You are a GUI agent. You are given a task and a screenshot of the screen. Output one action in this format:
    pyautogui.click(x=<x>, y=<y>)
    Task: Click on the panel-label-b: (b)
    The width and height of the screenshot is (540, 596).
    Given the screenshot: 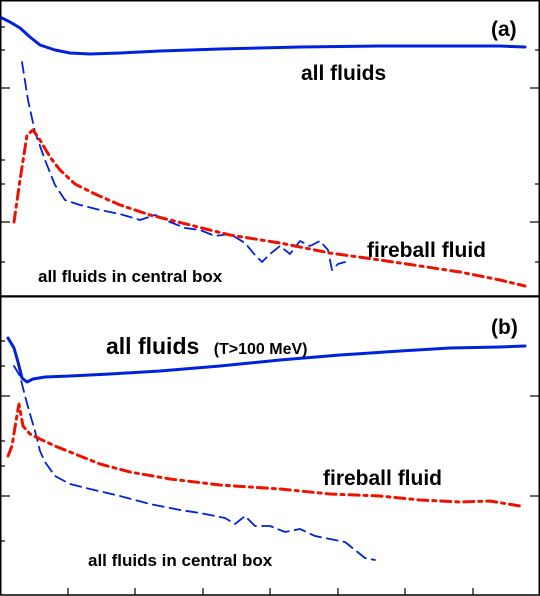 What is the action you would take?
    pyautogui.click(x=504, y=327)
    